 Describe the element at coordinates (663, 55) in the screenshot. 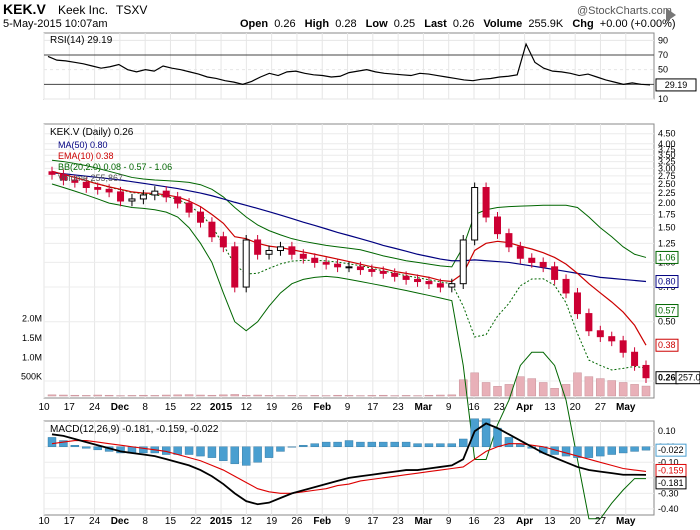

I see `rsi-tick-label: 70` at that location.